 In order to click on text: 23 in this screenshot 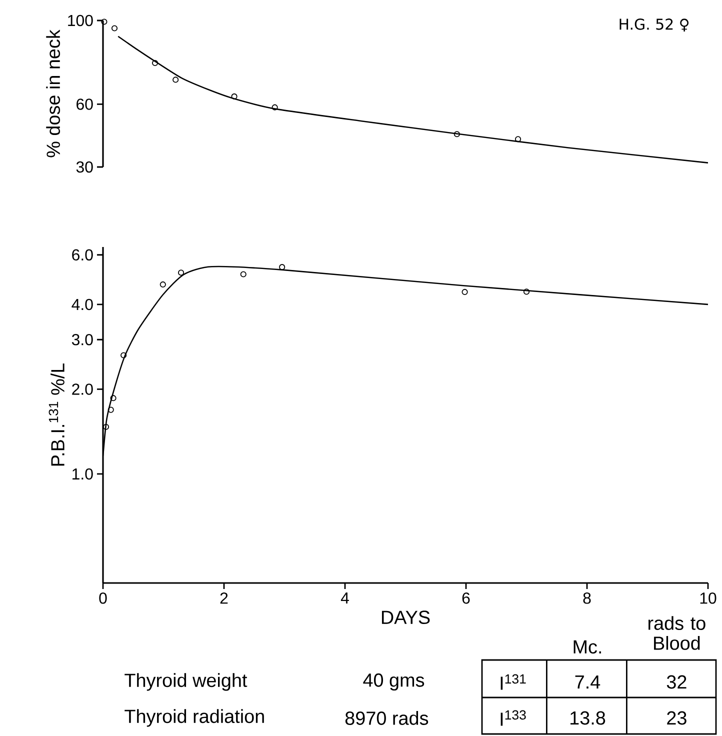, I will do `click(676, 718)`.